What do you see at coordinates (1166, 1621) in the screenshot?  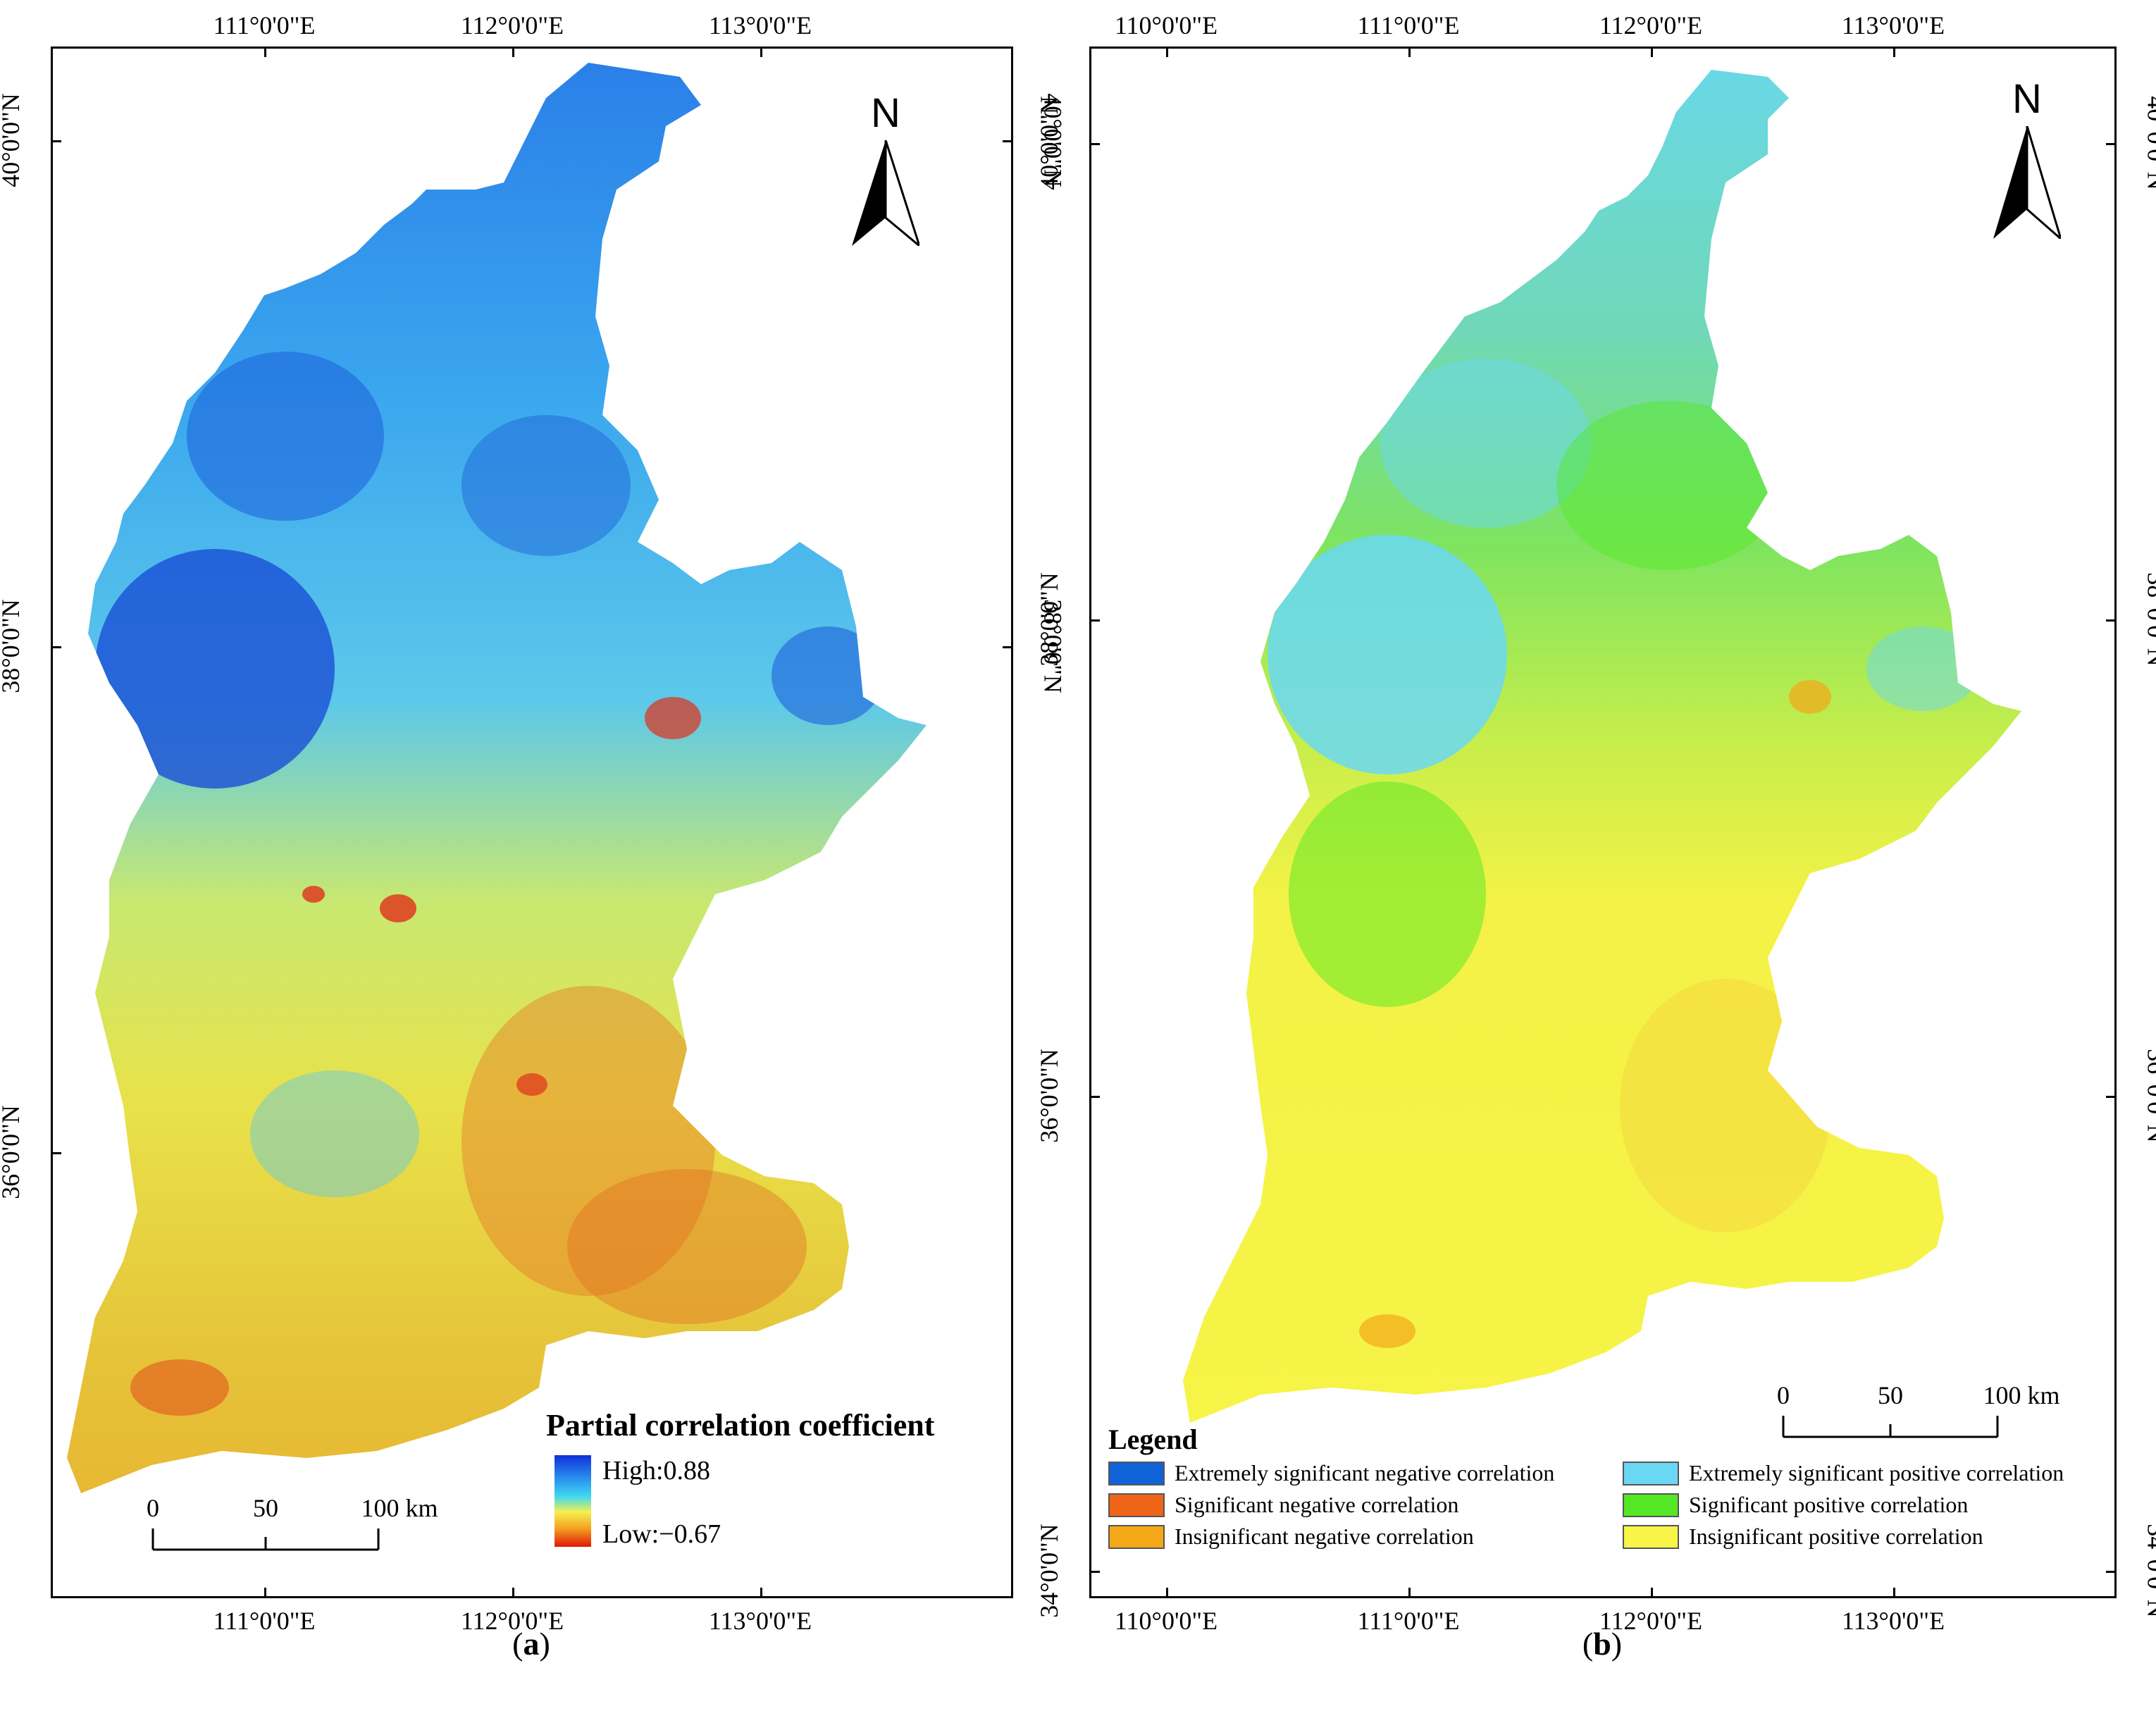 I see `lon-tick-bottom: 110°0'0"E` at bounding box center [1166, 1621].